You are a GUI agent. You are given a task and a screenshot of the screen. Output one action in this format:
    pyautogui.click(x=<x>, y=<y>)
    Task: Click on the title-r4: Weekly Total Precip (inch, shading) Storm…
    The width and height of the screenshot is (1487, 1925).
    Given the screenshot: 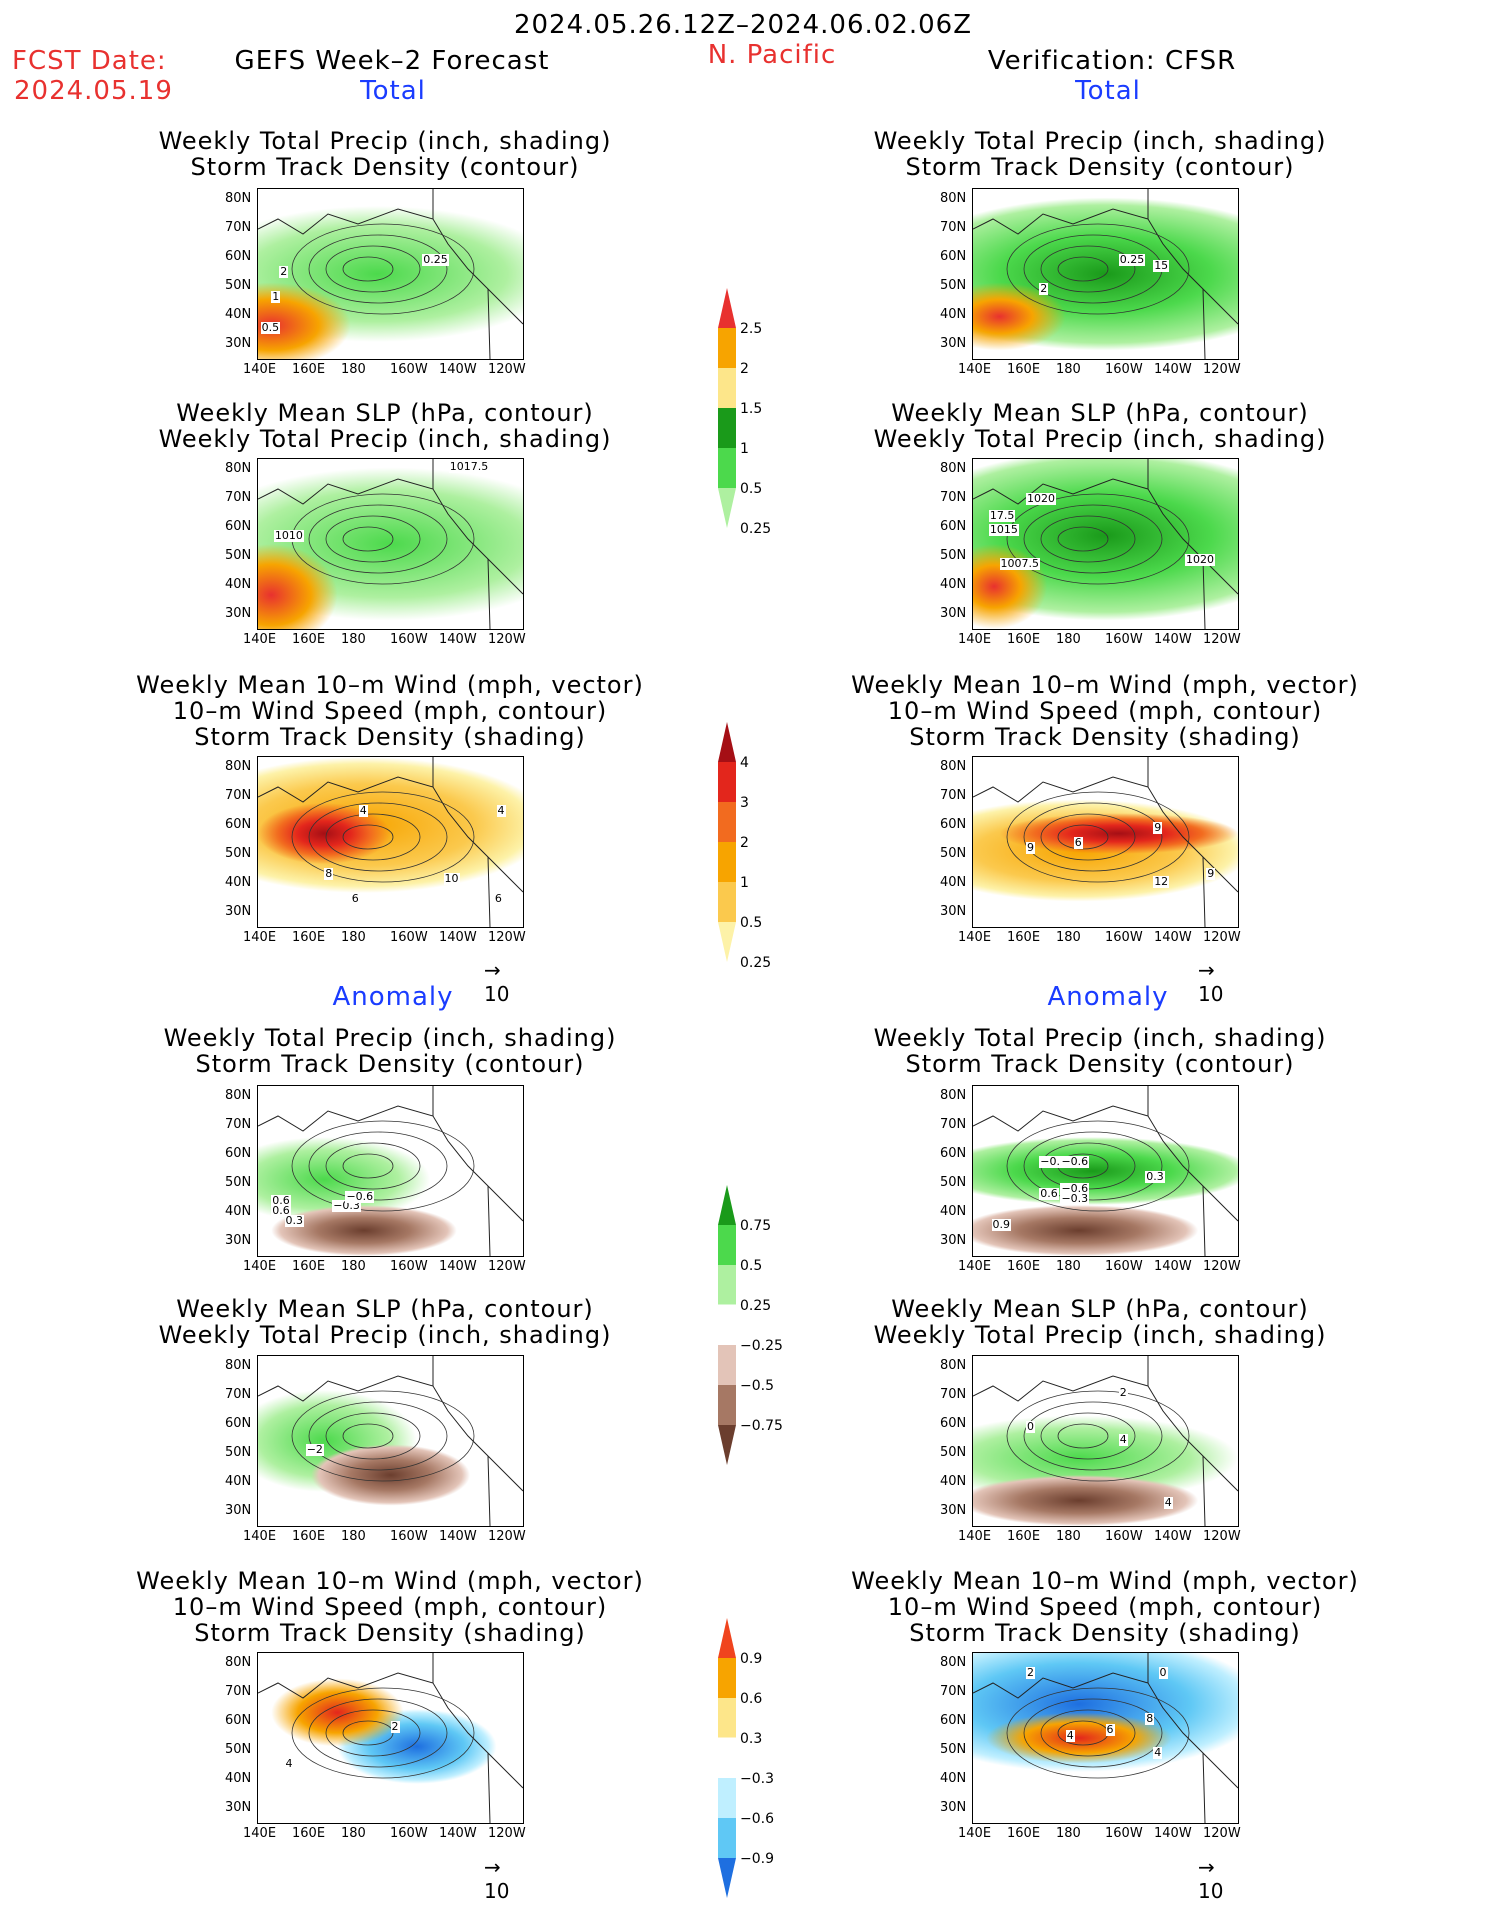 What is the action you would take?
    pyautogui.click(x=1100, y=1051)
    